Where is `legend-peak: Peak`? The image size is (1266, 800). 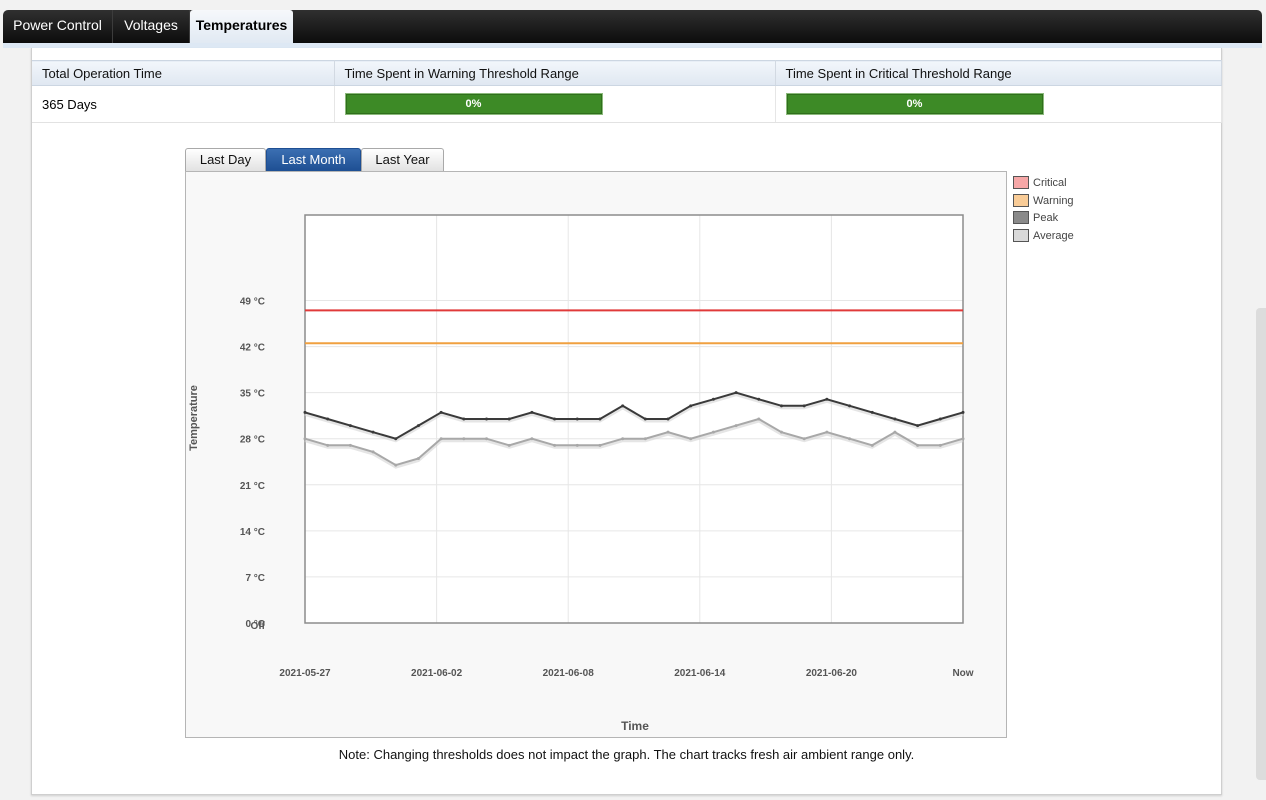
legend-peak: Peak is located at coordinates (1042, 220).